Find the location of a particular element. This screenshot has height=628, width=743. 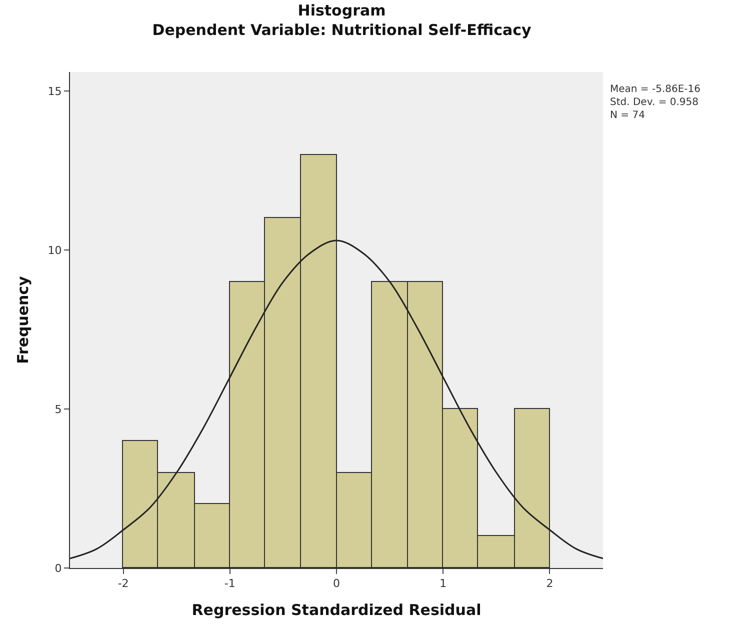

y-axis-title: Frequency is located at coordinates (23, 320).